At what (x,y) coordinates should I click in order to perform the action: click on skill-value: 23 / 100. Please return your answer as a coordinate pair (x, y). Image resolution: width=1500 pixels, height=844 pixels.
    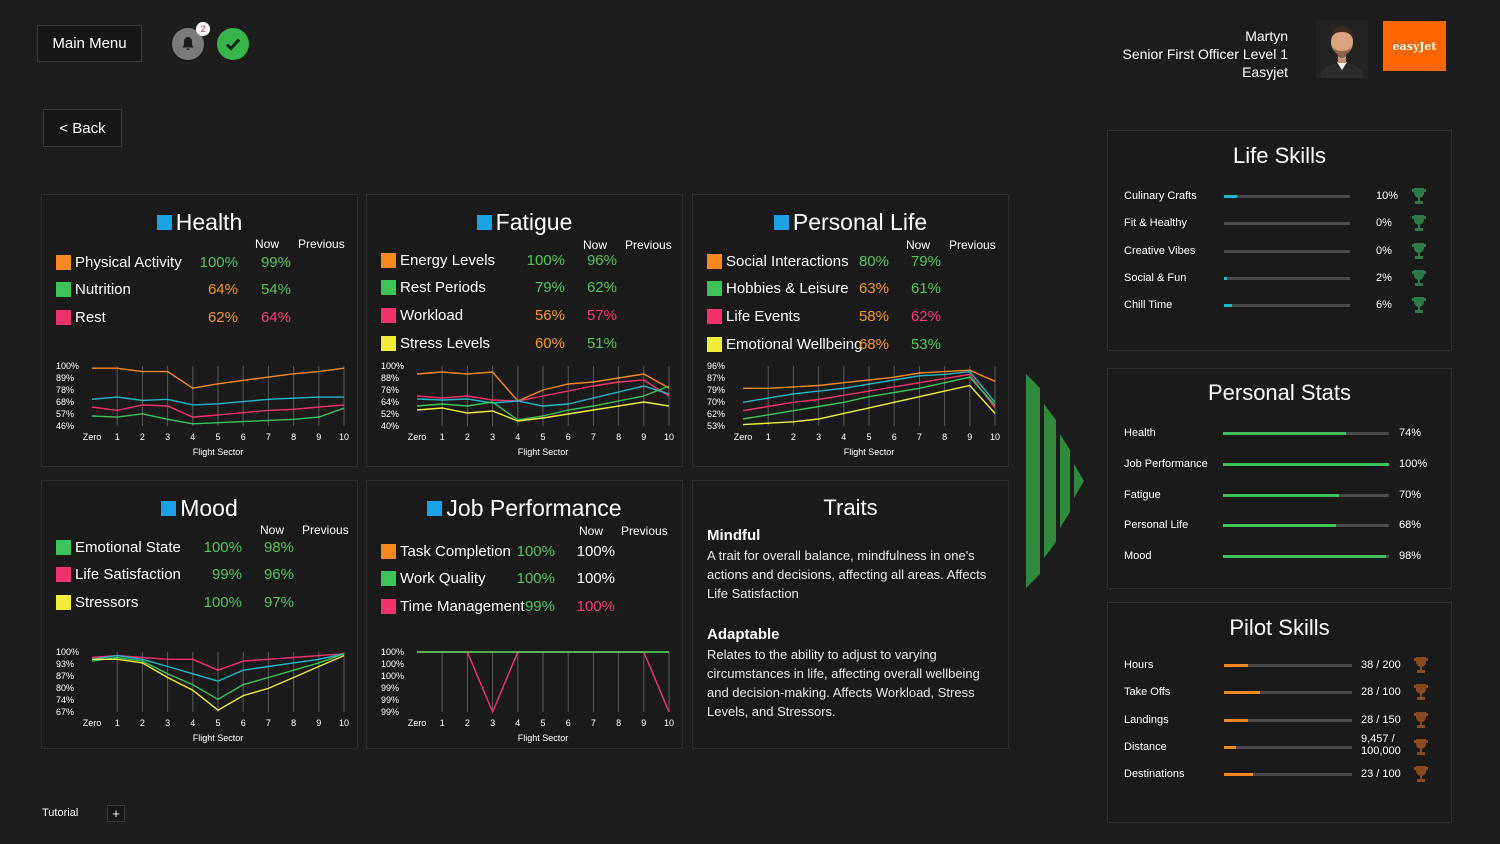
    Looking at the image, I should click on (1381, 774).